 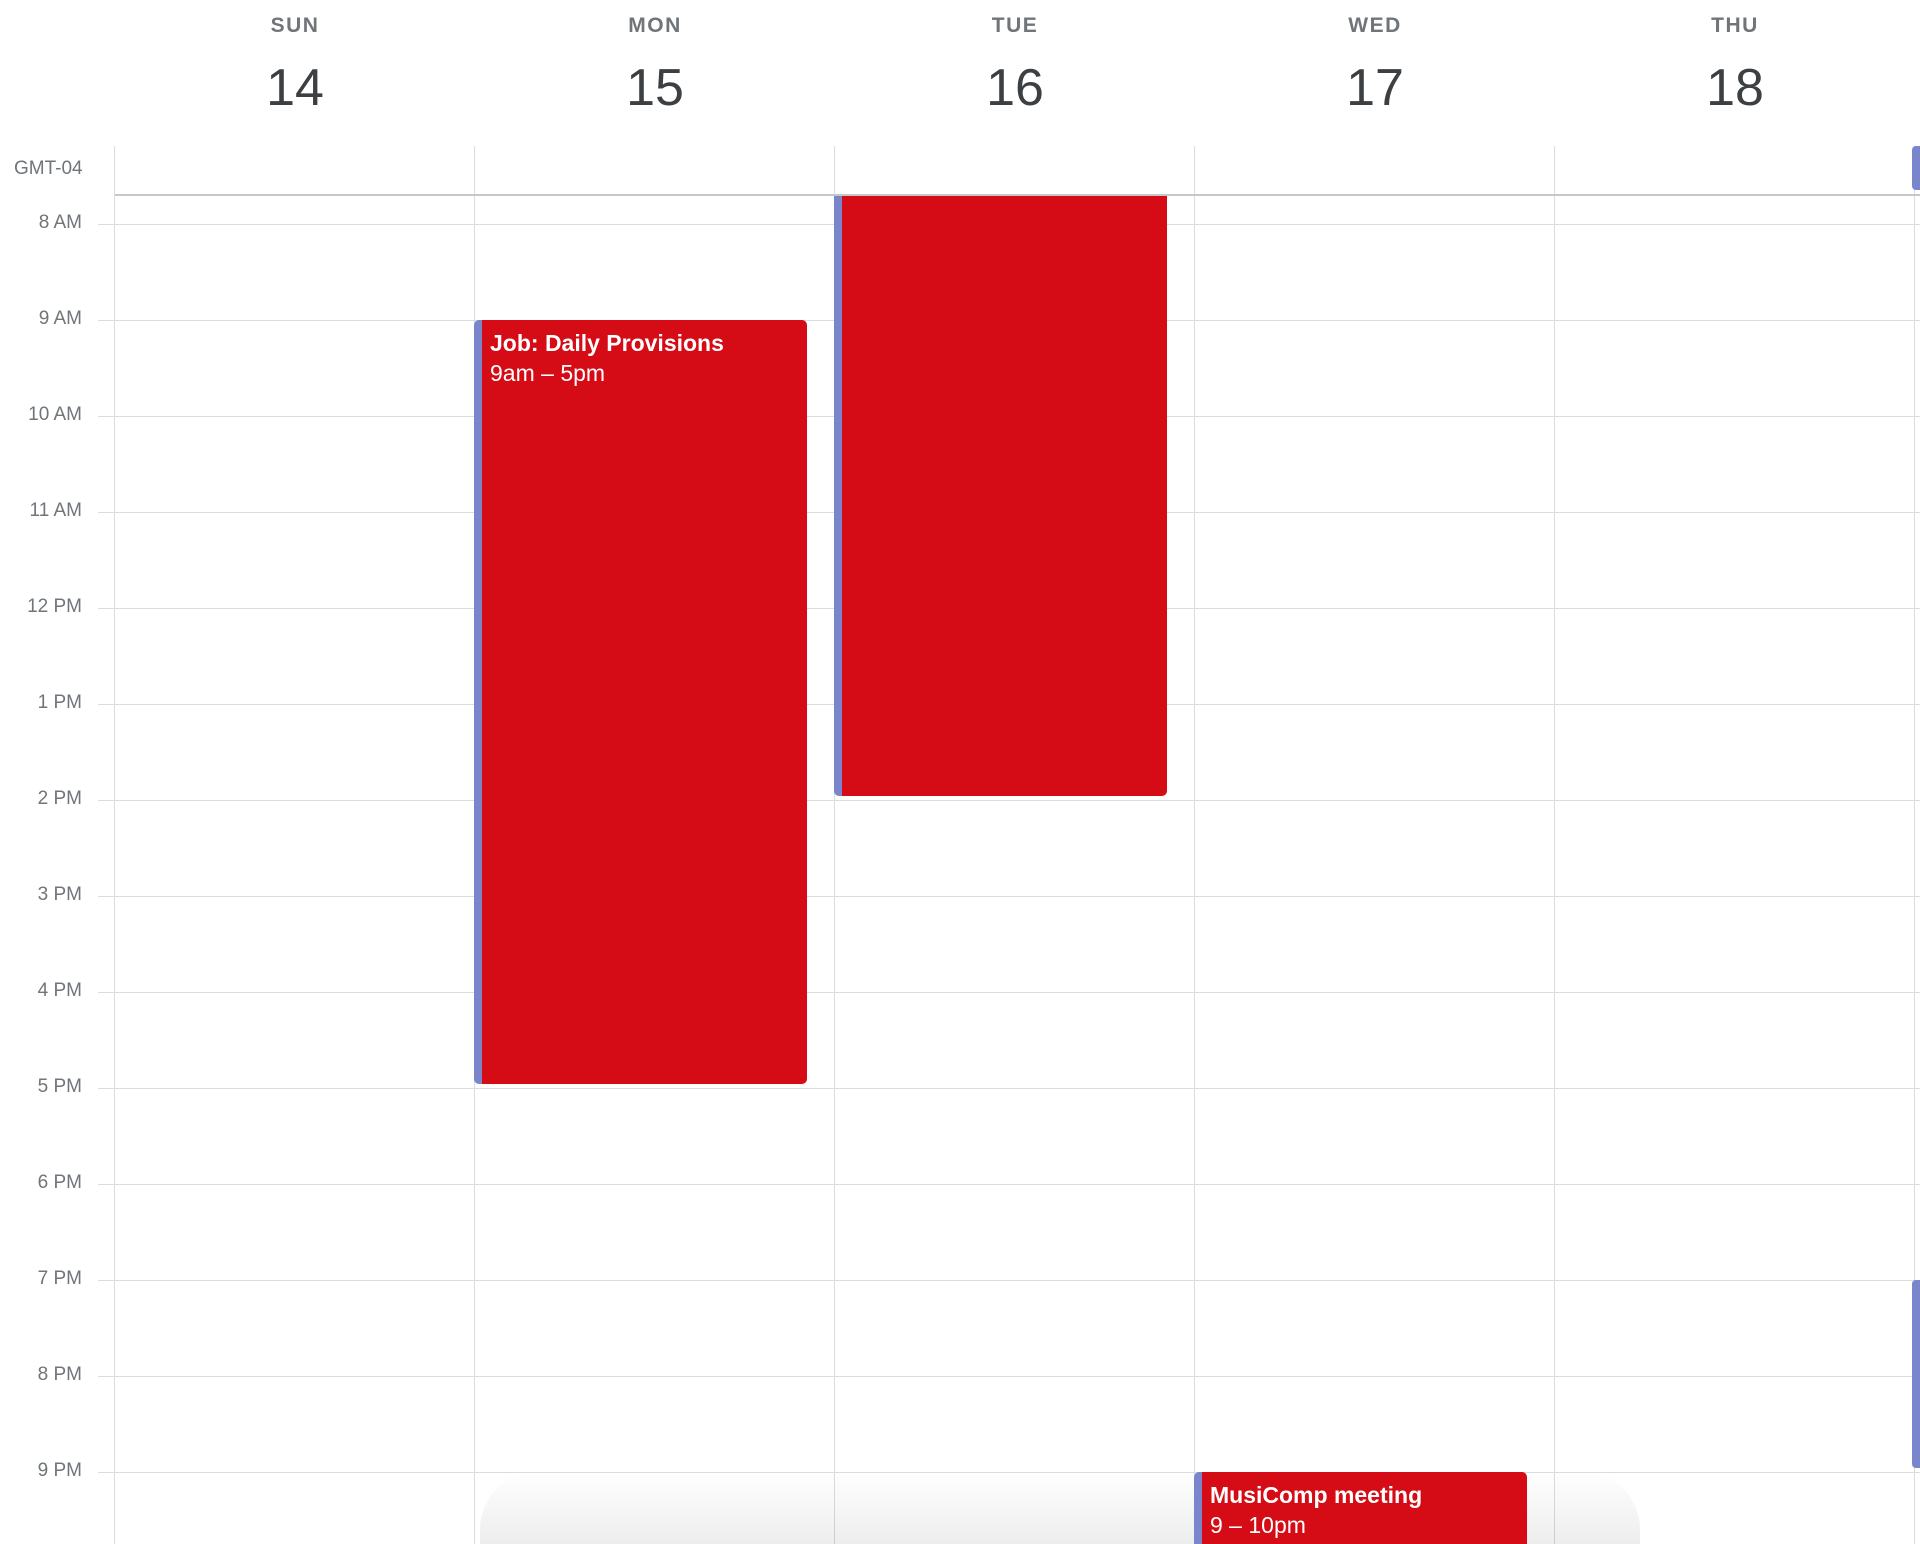 I want to click on hour-label: 8 AM, so click(x=60, y=222).